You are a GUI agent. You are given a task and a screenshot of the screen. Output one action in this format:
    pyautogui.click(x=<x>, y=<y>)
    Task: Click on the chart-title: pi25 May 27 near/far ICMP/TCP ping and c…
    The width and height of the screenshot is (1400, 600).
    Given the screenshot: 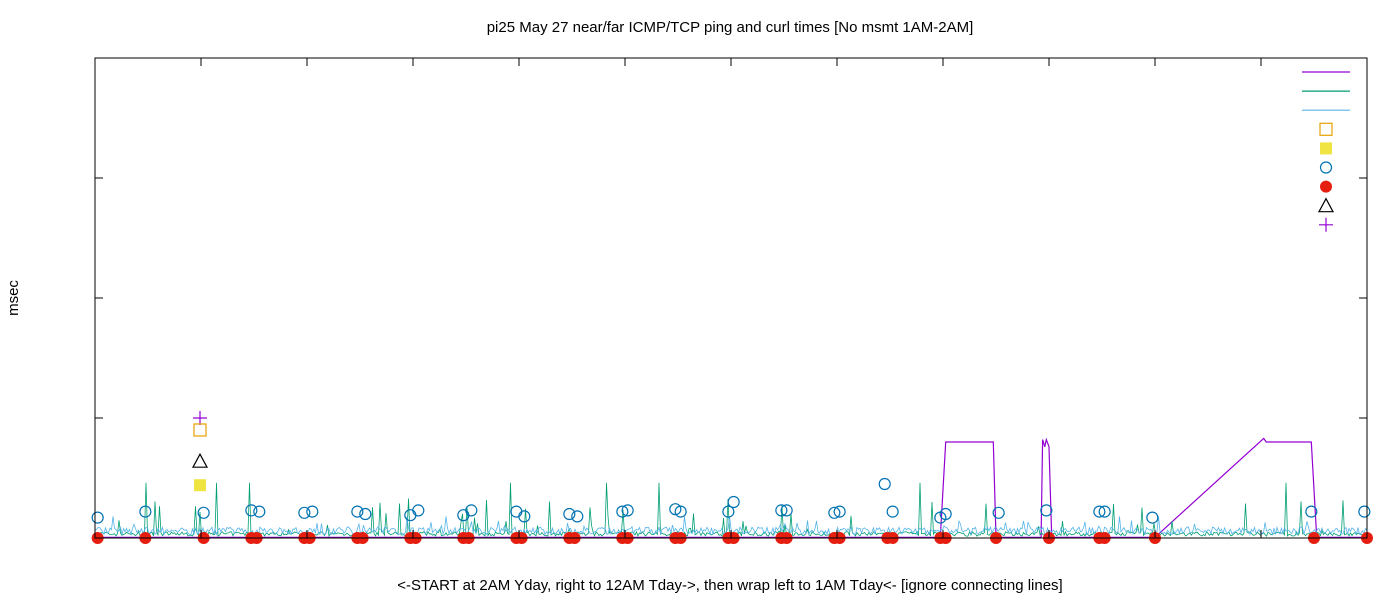 What is the action you would take?
    pyautogui.click(x=730, y=27)
    